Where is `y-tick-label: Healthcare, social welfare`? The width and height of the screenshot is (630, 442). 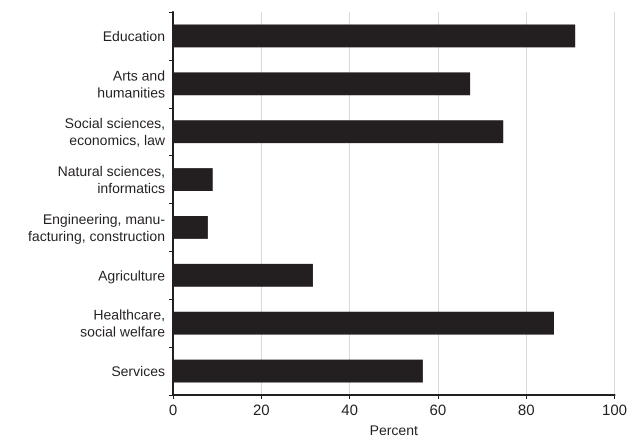 y-tick-label: Healthcare, social welfare is located at coordinates (123, 323).